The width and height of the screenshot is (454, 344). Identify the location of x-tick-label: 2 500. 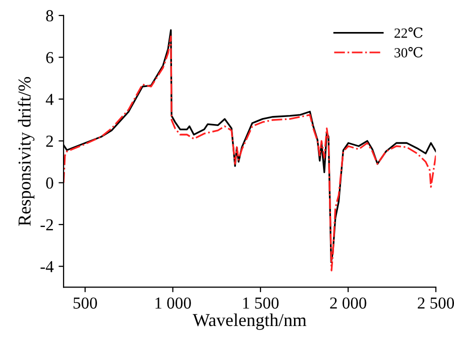
(436, 303).